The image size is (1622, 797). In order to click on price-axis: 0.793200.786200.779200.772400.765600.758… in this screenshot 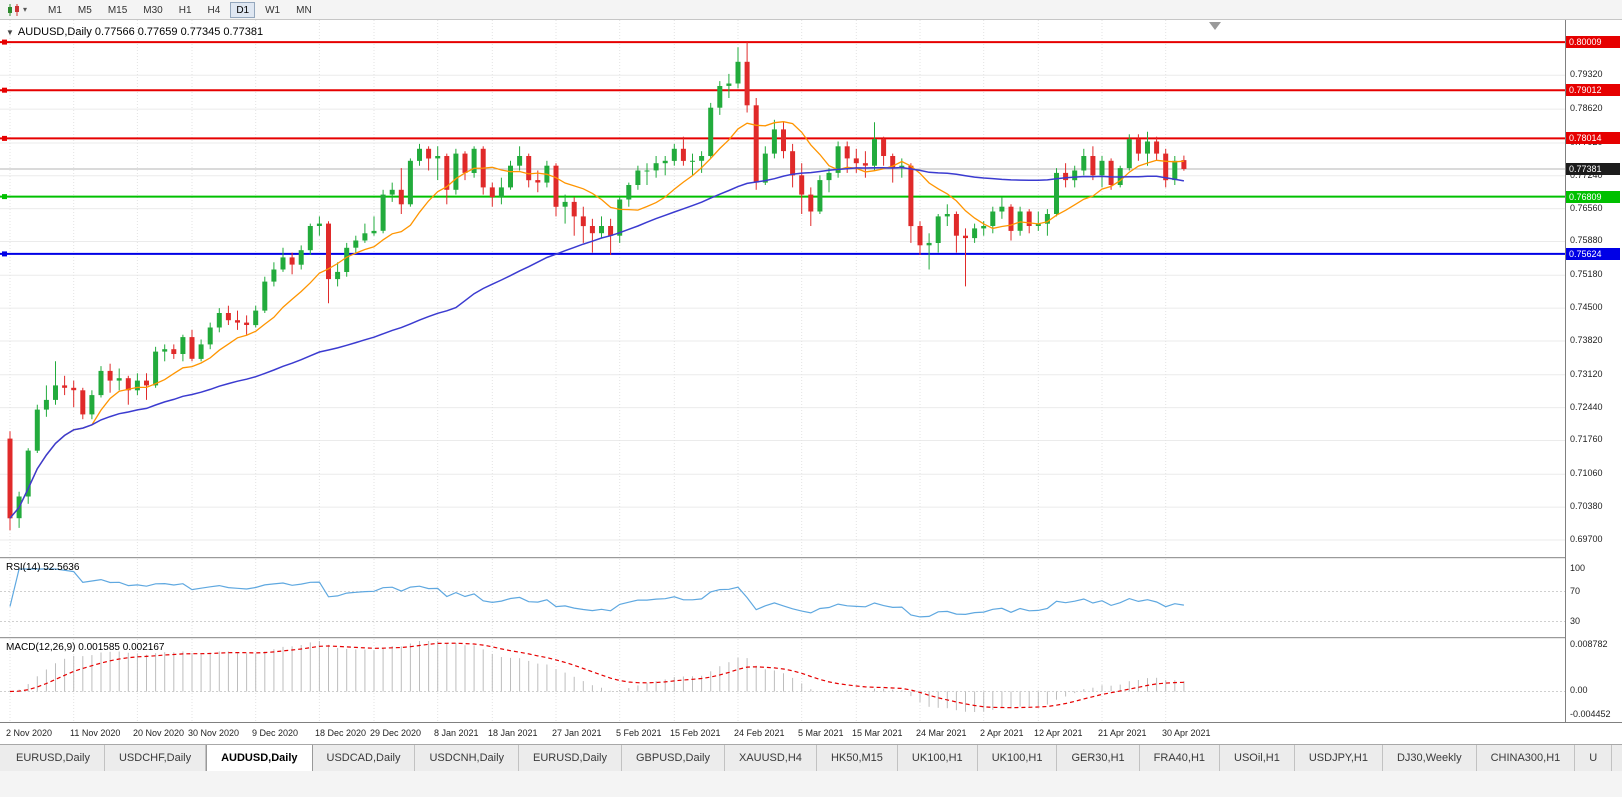, I will do `click(1593, 371)`.